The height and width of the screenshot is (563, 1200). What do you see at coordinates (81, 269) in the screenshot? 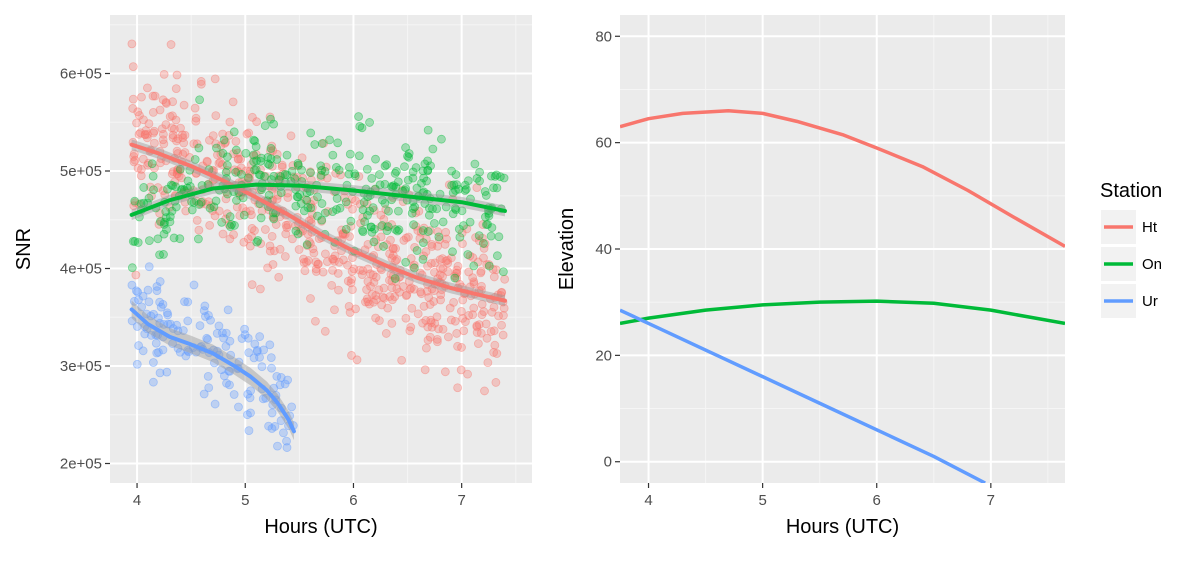
I see `y-tick-label: 4e+05` at bounding box center [81, 269].